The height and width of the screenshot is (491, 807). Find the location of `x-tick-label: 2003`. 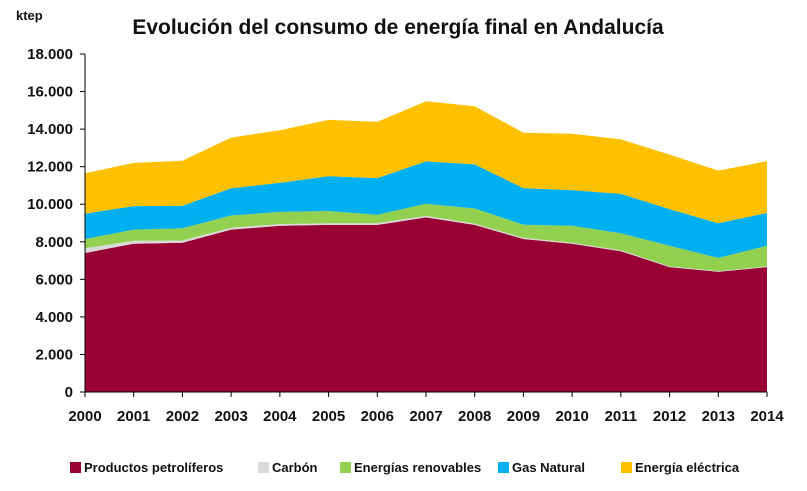

x-tick-label: 2003 is located at coordinates (230, 416).